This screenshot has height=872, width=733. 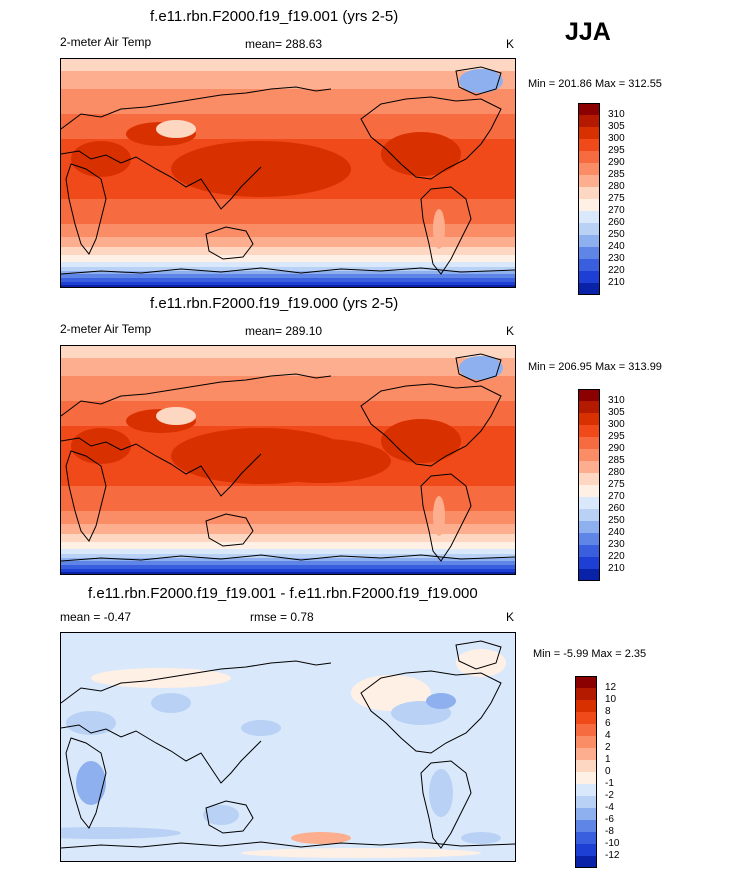 I want to click on colorbar-tick-label: 8, so click(x=608, y=711).